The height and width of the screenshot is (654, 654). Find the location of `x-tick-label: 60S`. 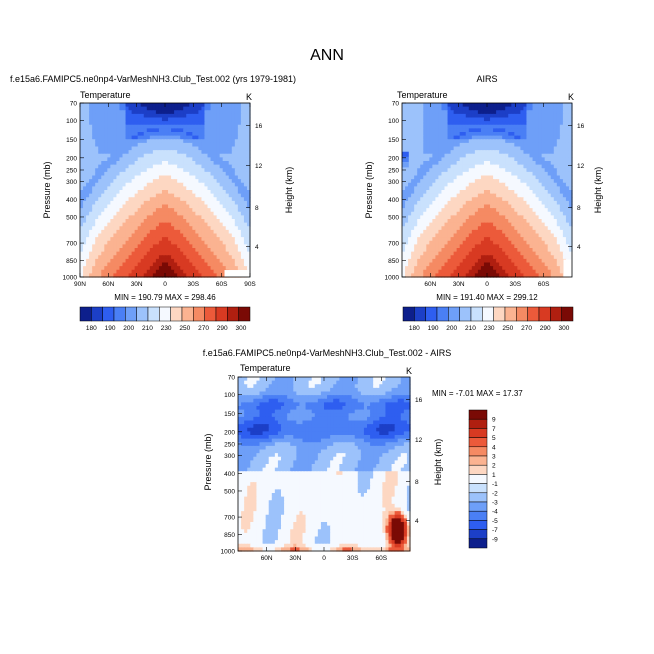

x-tick-label: 60S is located at coordinates (544, 284).